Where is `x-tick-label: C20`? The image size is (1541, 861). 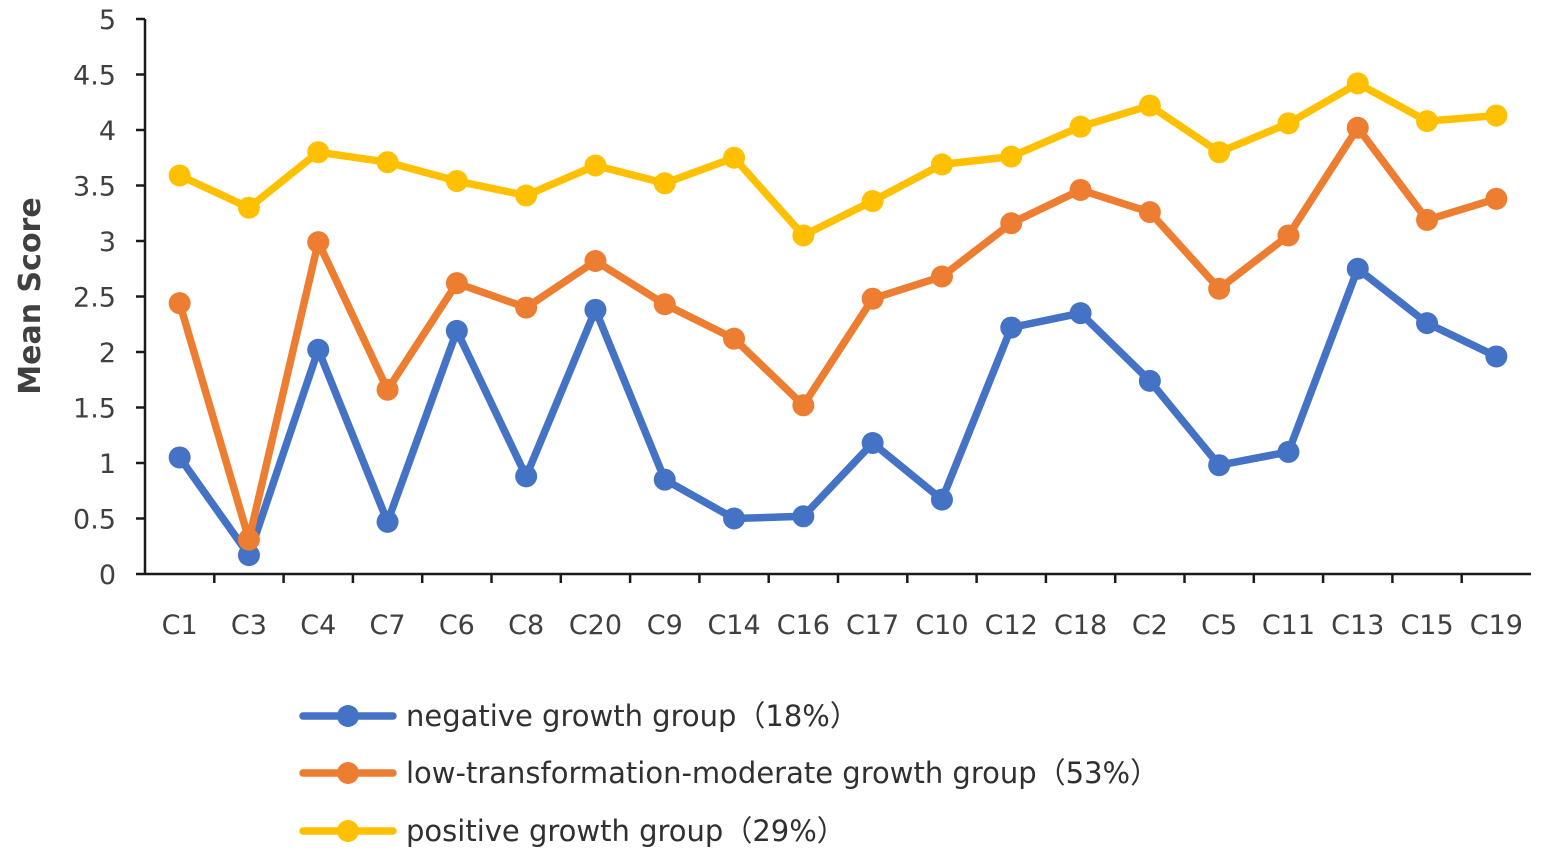
x-tick-label: C20 is located at coordinates (595, 625).